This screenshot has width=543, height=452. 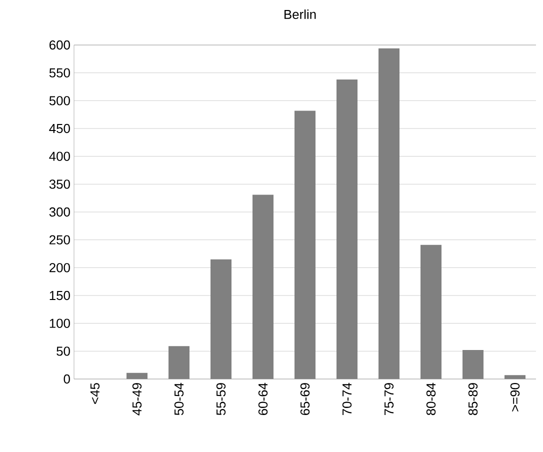 I want to click on y-tick-label: 100, so click(x=60, y=323).